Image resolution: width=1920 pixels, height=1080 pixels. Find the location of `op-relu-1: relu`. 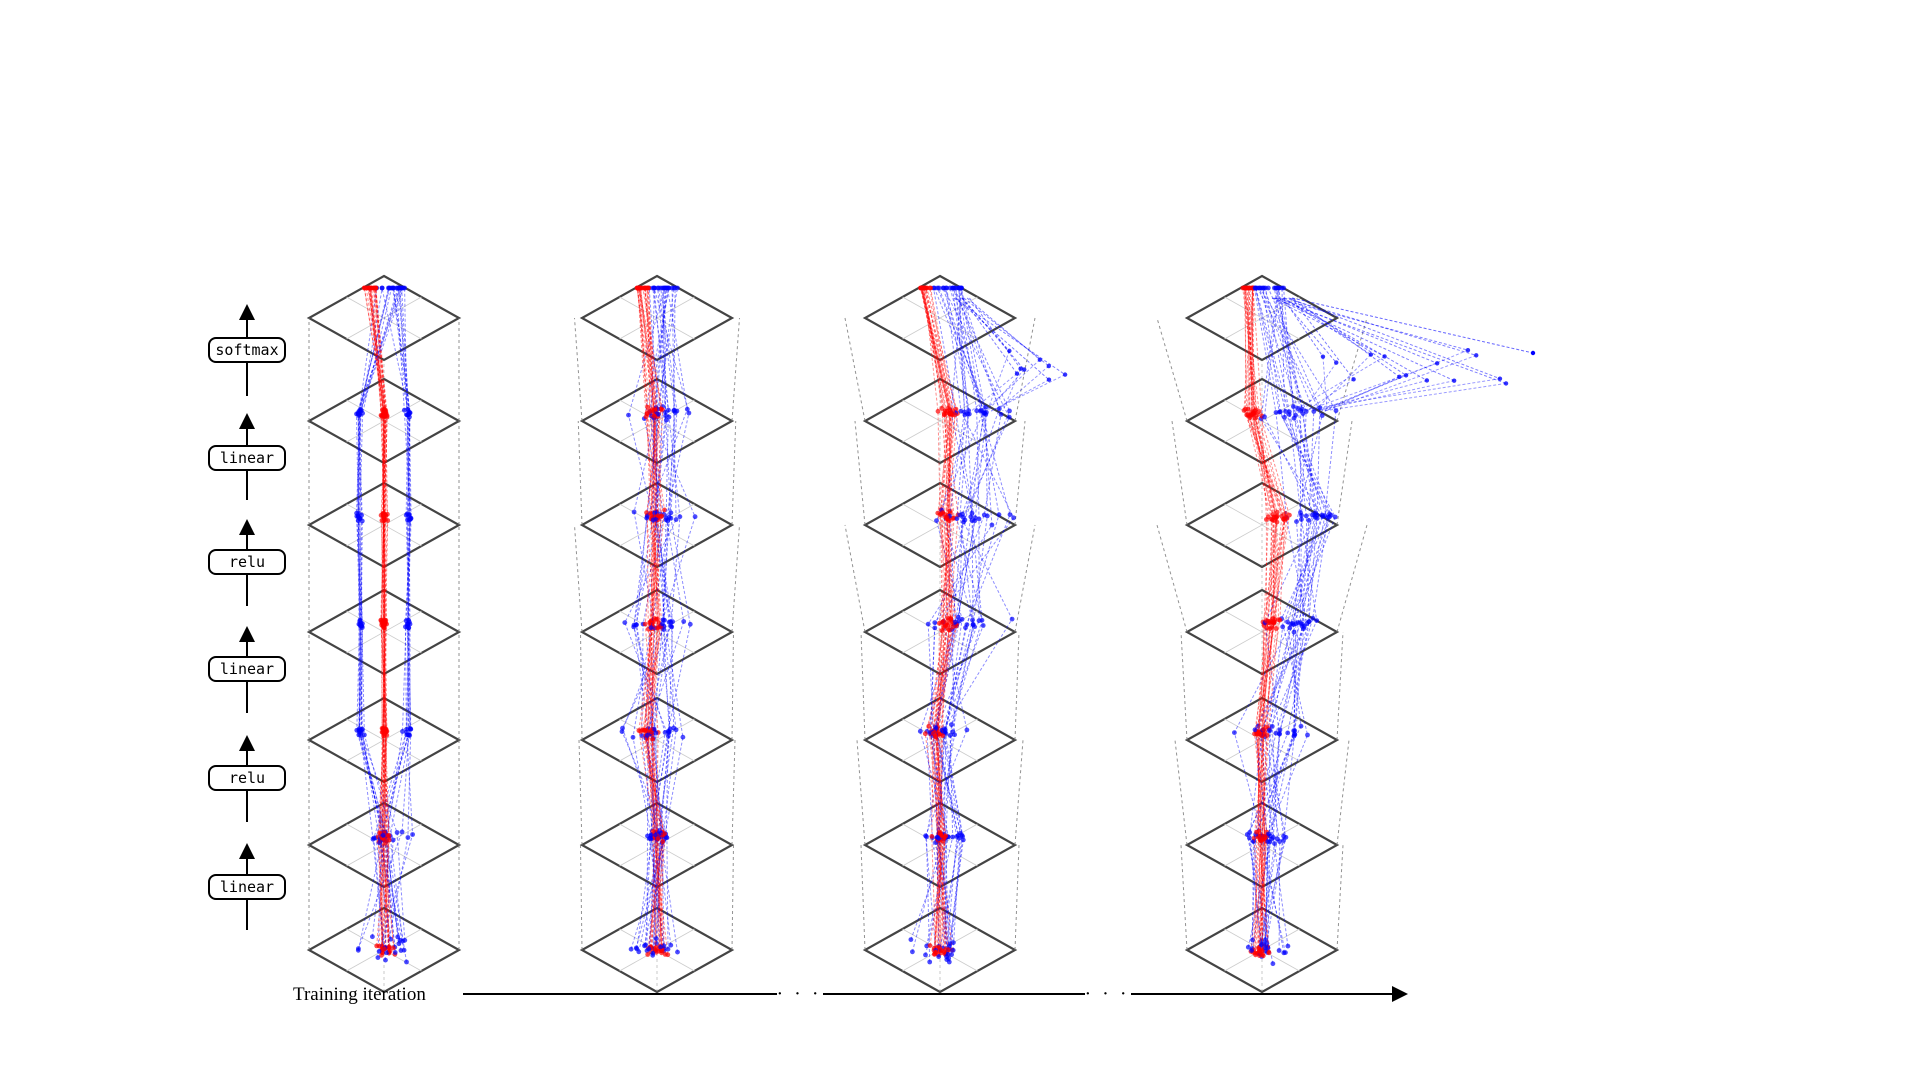

op-relu-1: relu is located at coordinates (247, 778).